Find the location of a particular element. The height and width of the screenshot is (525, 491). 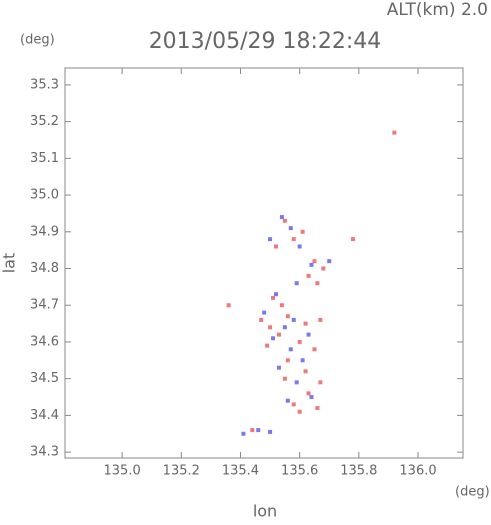

y-tick-label: 34.9 is located at coordinates (44, 231).